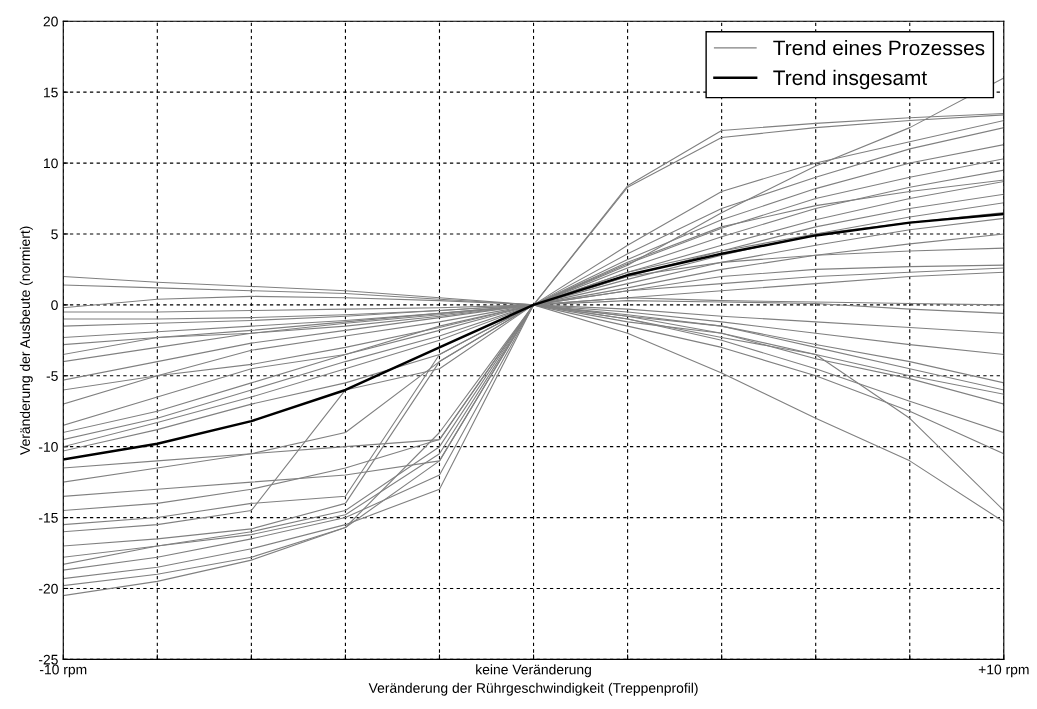 This screenshot has height=709, width=1037. Describe the element at coordinates (48, 588) in the screenshot. I see `y-tick-label: -20` at that location.